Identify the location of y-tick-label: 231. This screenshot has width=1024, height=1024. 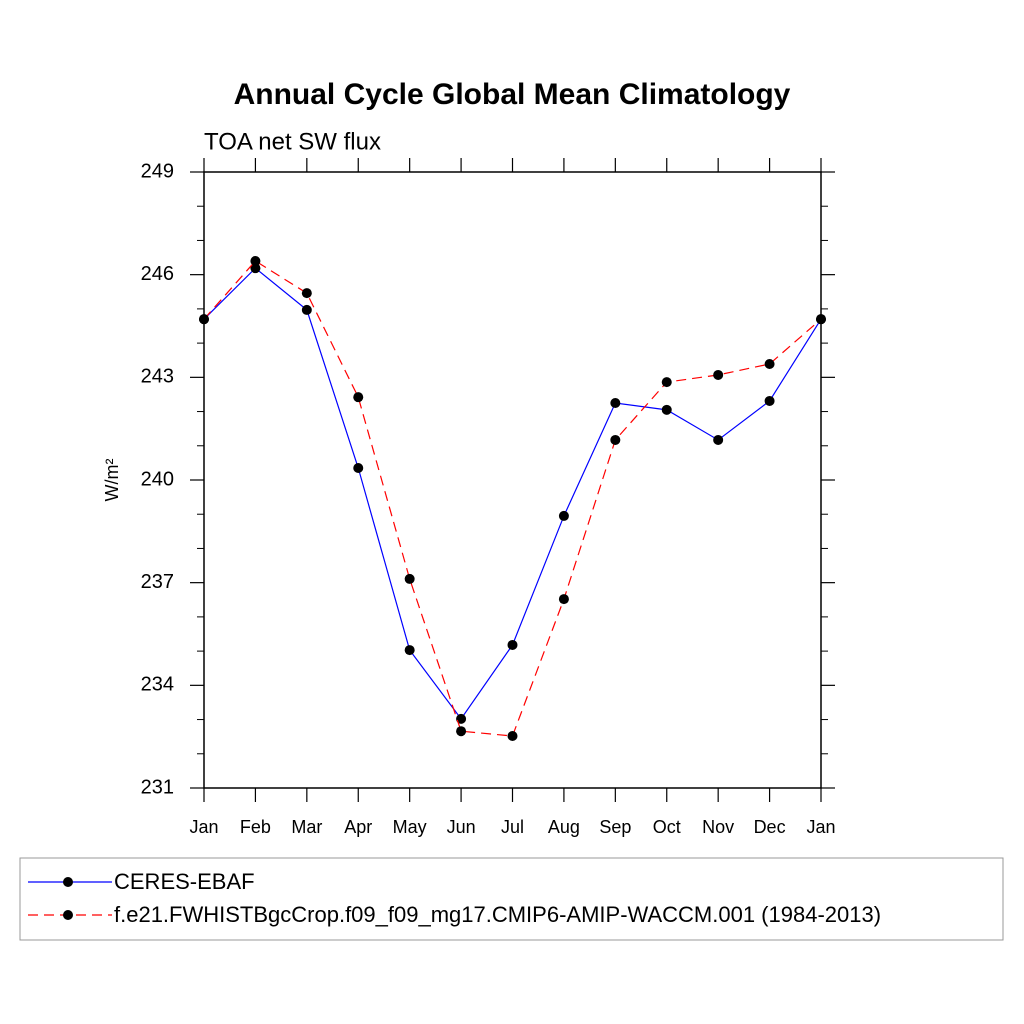
(157, 787).